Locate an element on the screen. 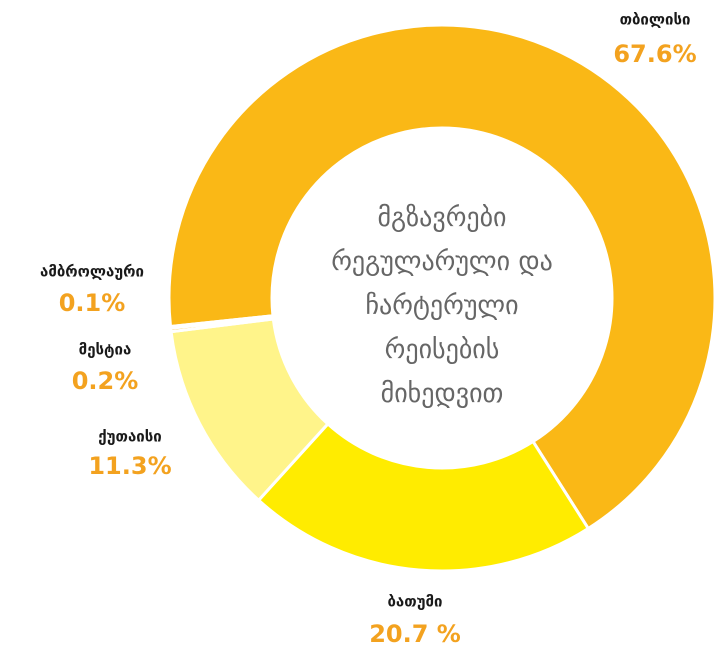 This screenshot has width=716, height=656. segment-value: 20.7 % is located at coordinates (415, 634).